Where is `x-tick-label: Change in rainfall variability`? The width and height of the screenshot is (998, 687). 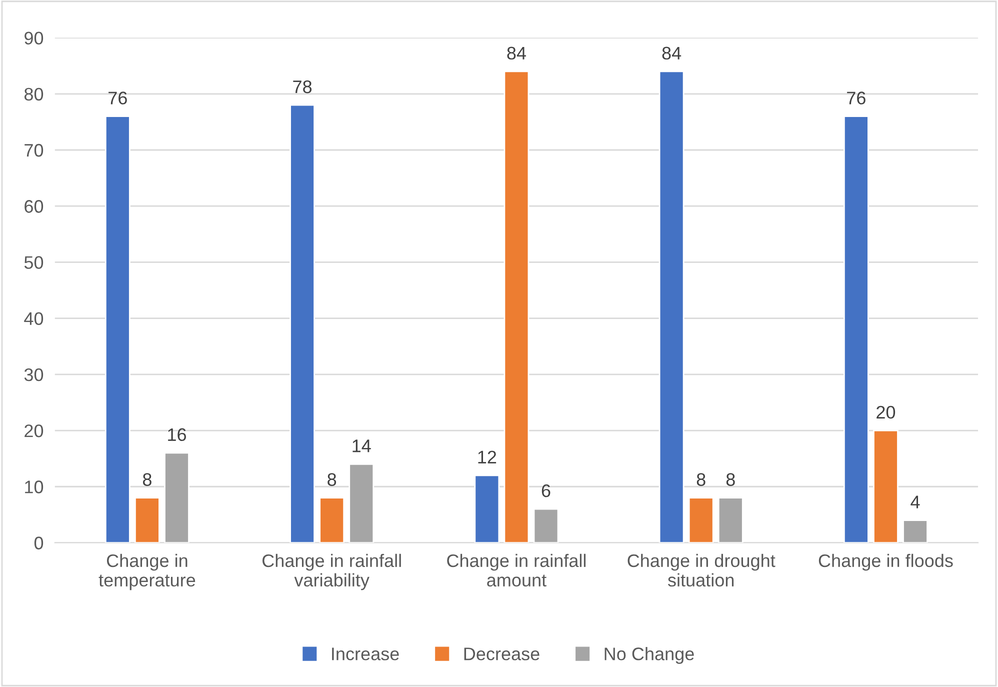
x-tick-label: Change in rainfall variability is located at coordinates (331, 572).